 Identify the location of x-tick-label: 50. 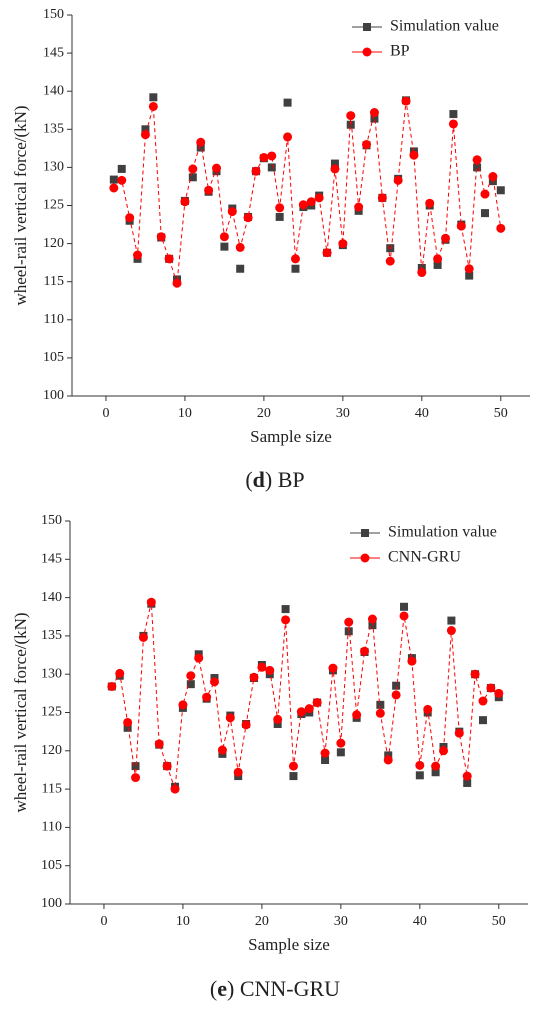
(501, 413).